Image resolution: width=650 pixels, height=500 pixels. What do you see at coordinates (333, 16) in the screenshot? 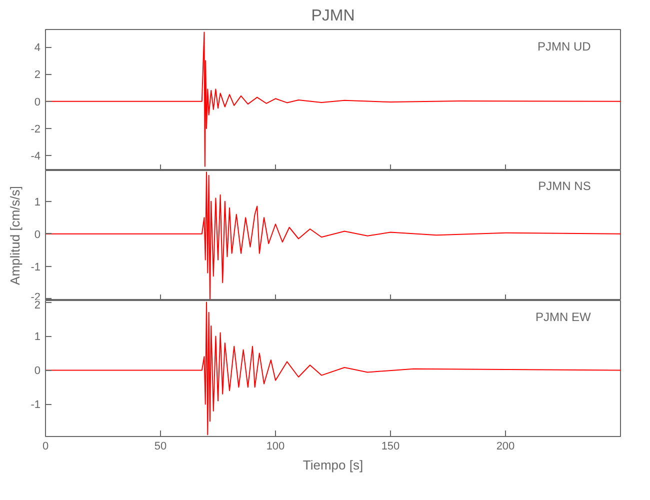
I see `chart-title: PJMN` at bounding box center [333, 16].